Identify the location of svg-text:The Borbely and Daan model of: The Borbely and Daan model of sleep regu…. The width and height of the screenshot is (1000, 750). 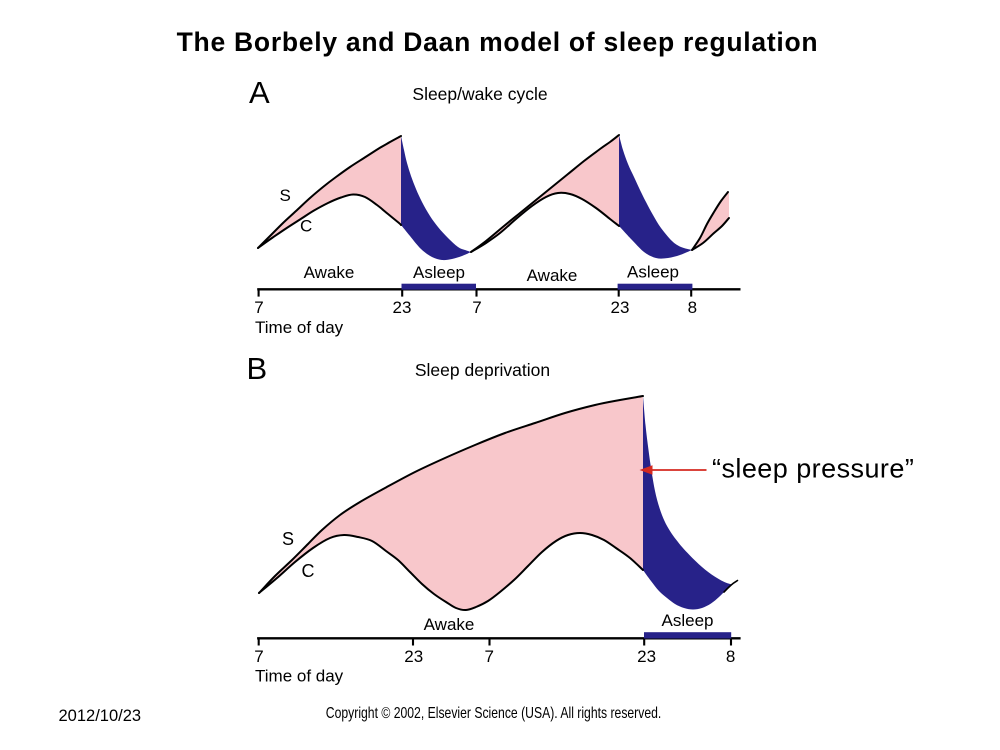
(498, 42).